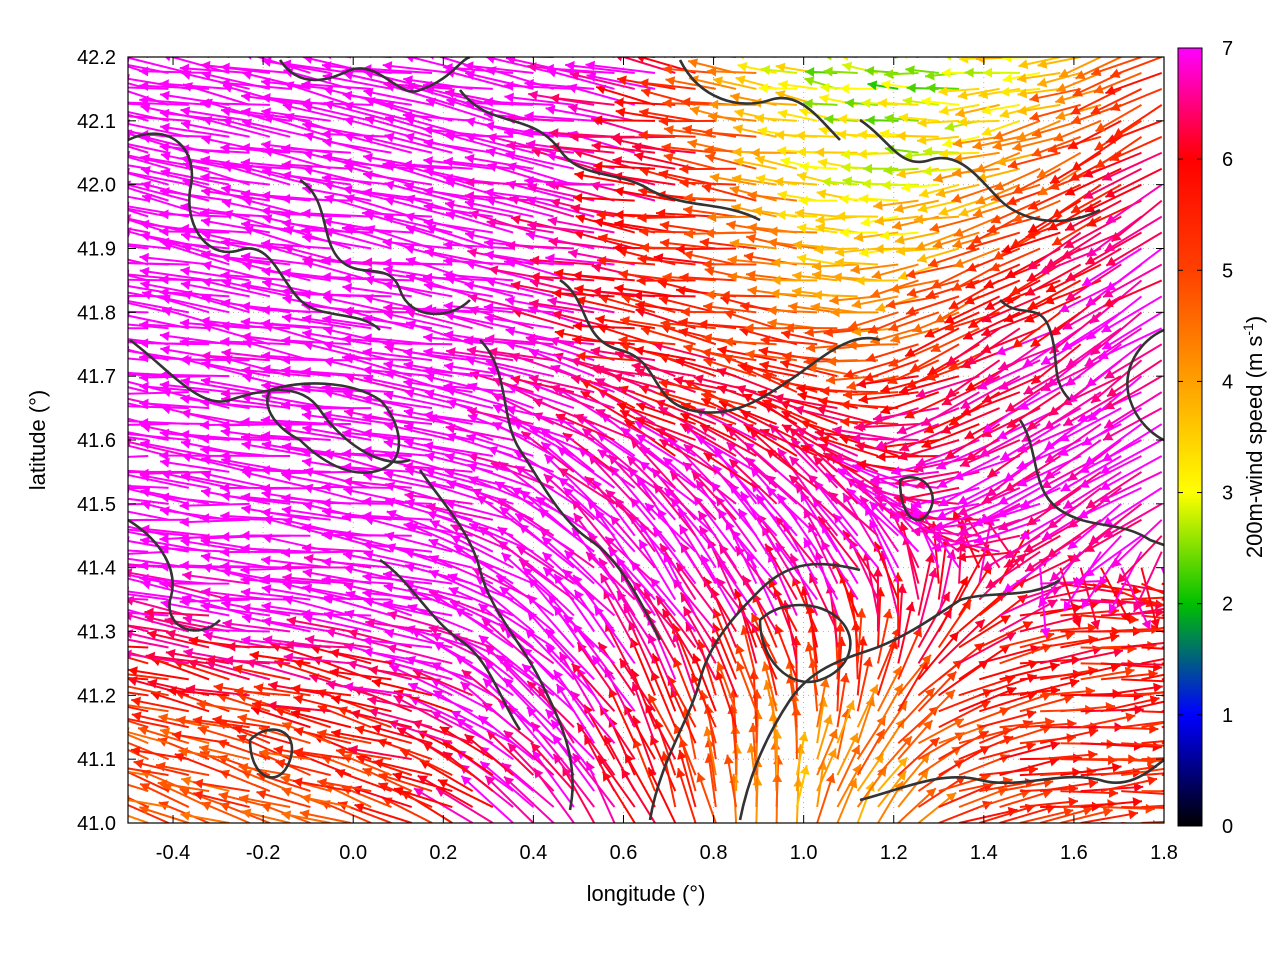  Describe the element at coordinates (1190, 437) in the screenshot. I see `colorbar-gradient` at that location.